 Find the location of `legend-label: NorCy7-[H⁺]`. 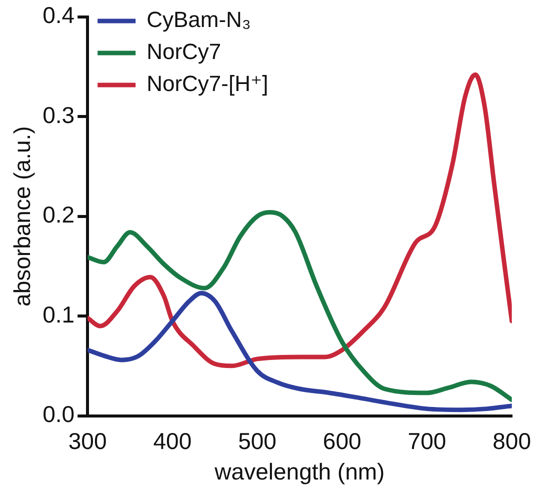

legend-label: NorCy7-[H⁺] is located at coordinates (207, 83).